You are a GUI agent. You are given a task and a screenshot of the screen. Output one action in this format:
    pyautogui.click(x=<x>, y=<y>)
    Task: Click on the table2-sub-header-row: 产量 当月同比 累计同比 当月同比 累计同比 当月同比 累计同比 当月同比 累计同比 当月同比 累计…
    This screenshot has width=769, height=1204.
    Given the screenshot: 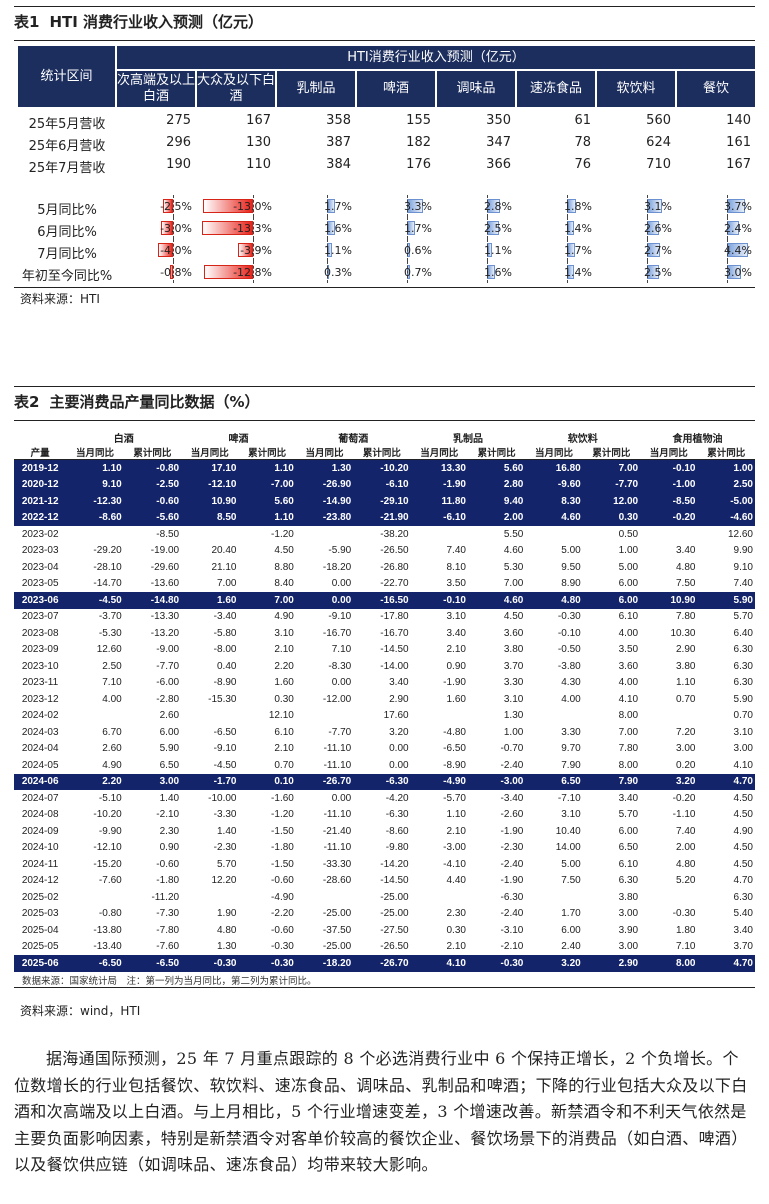 What is the action you would take?
    pyautogui.click(x=384, y=452)
    